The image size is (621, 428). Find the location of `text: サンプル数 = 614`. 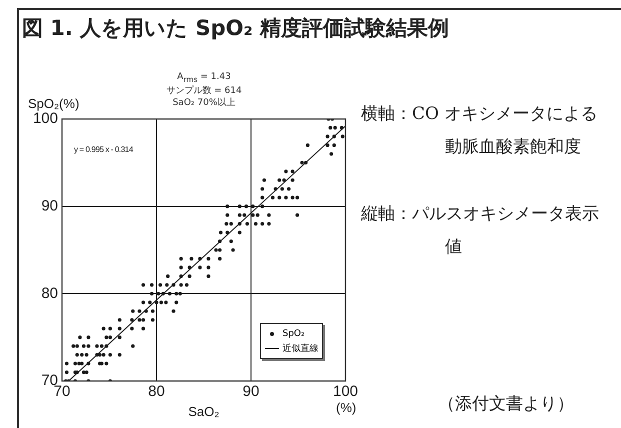

text: サンプル数 = 614 is located at coordinates (204, 90).